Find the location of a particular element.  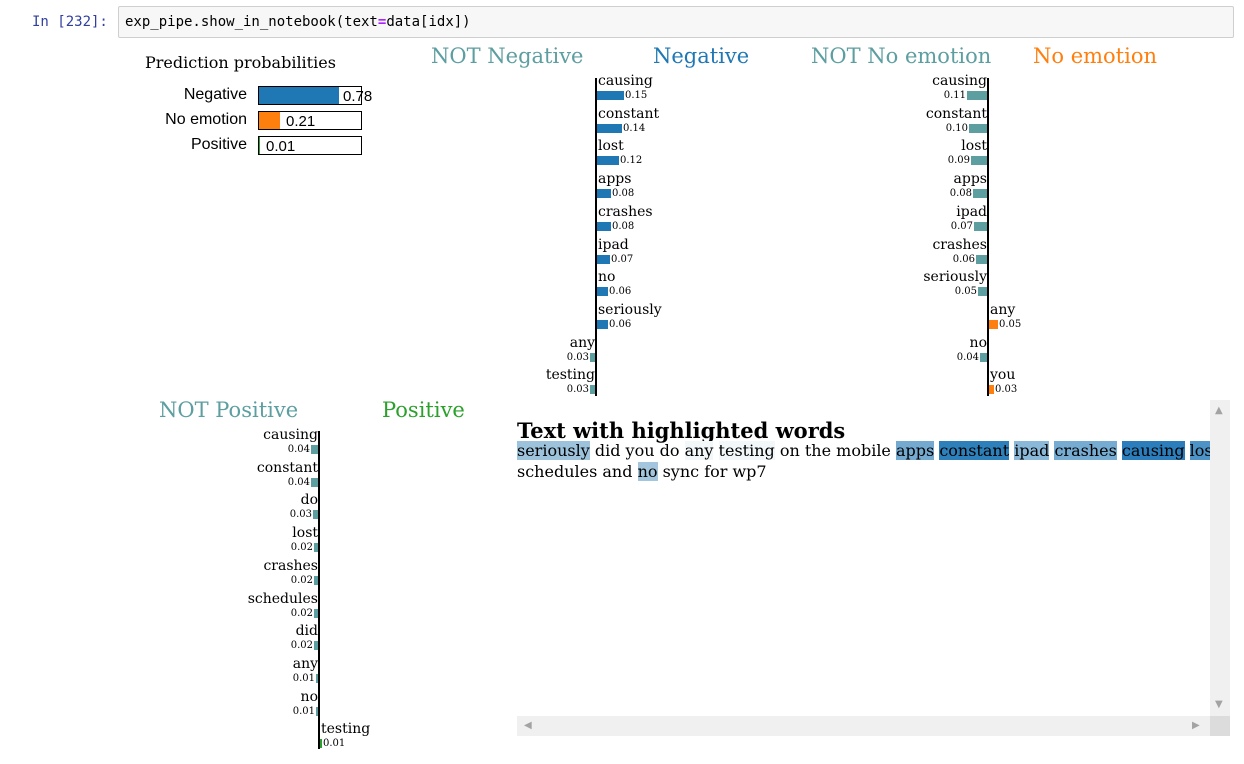

code-part: data[idx]) is located at coordinates (428, 22).